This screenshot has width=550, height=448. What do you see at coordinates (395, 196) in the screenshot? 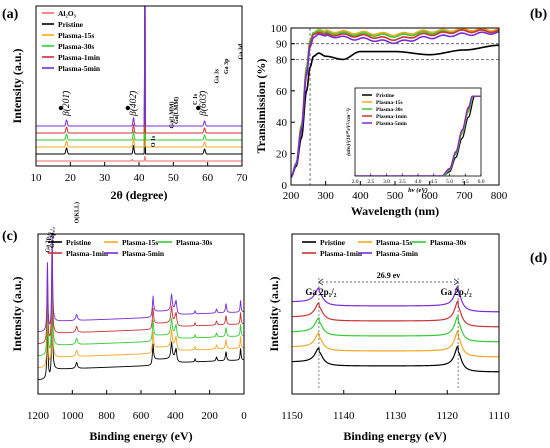
I see `x-tick-label: 500` at bounding box center [395, 196].